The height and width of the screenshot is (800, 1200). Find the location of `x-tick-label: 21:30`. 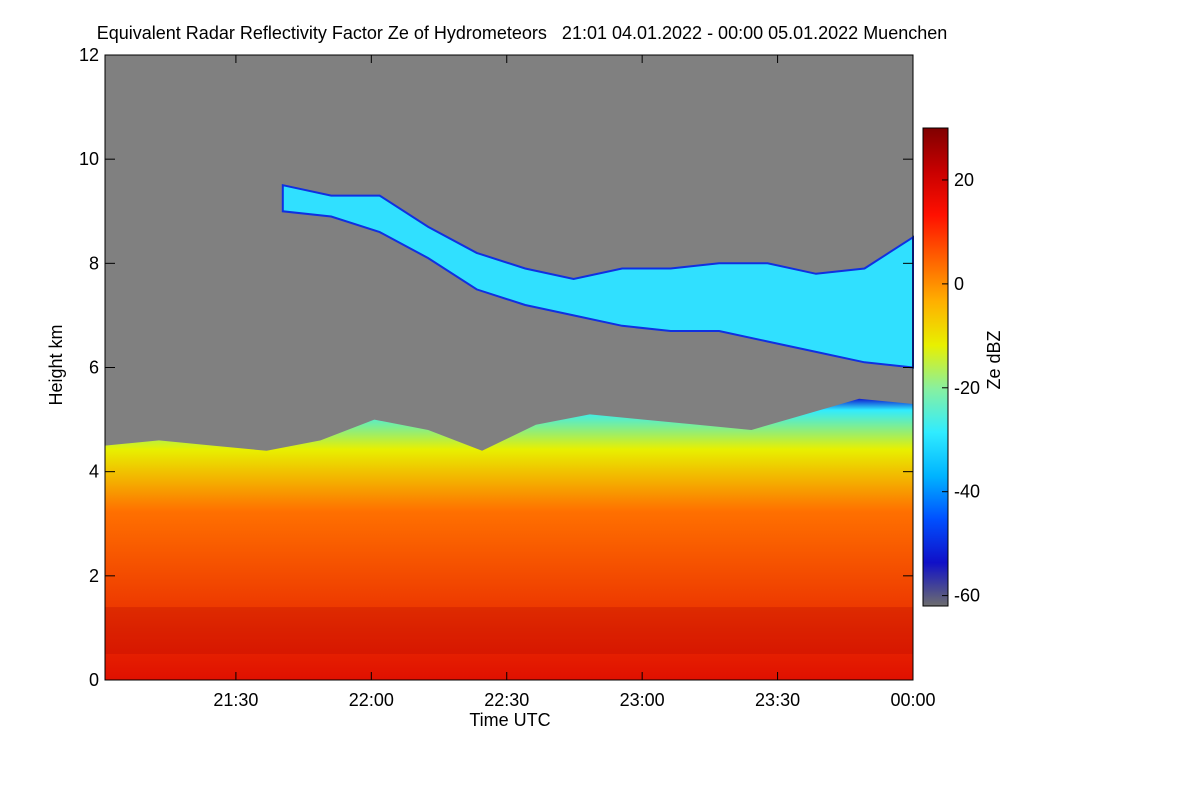

x-tick-label: 21:30 is located at coordinates (235, 700).